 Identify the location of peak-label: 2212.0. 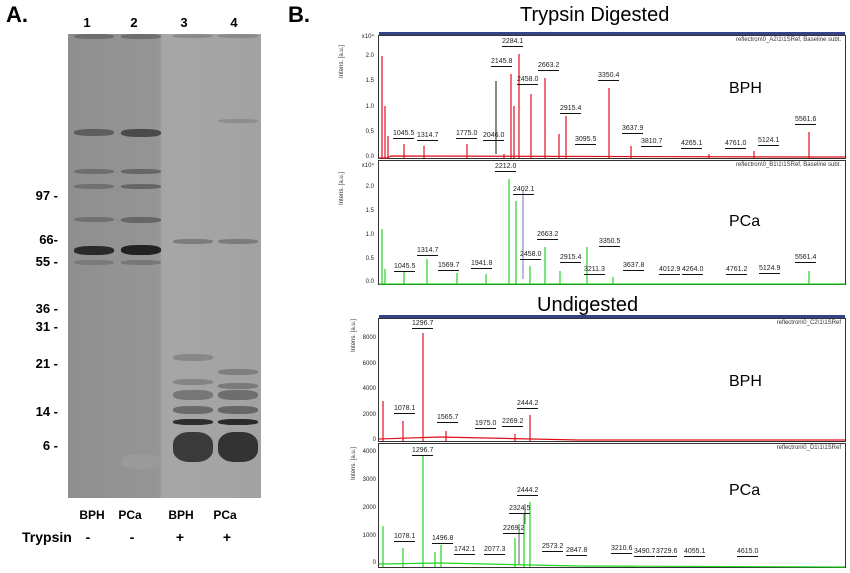
(506, 167).